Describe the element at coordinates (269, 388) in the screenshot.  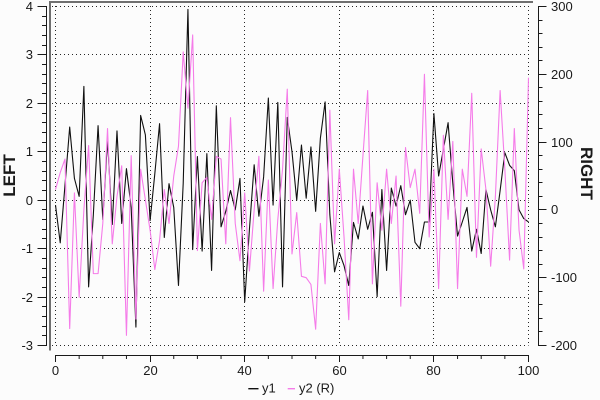
I see `svg-text: y1` at that location.